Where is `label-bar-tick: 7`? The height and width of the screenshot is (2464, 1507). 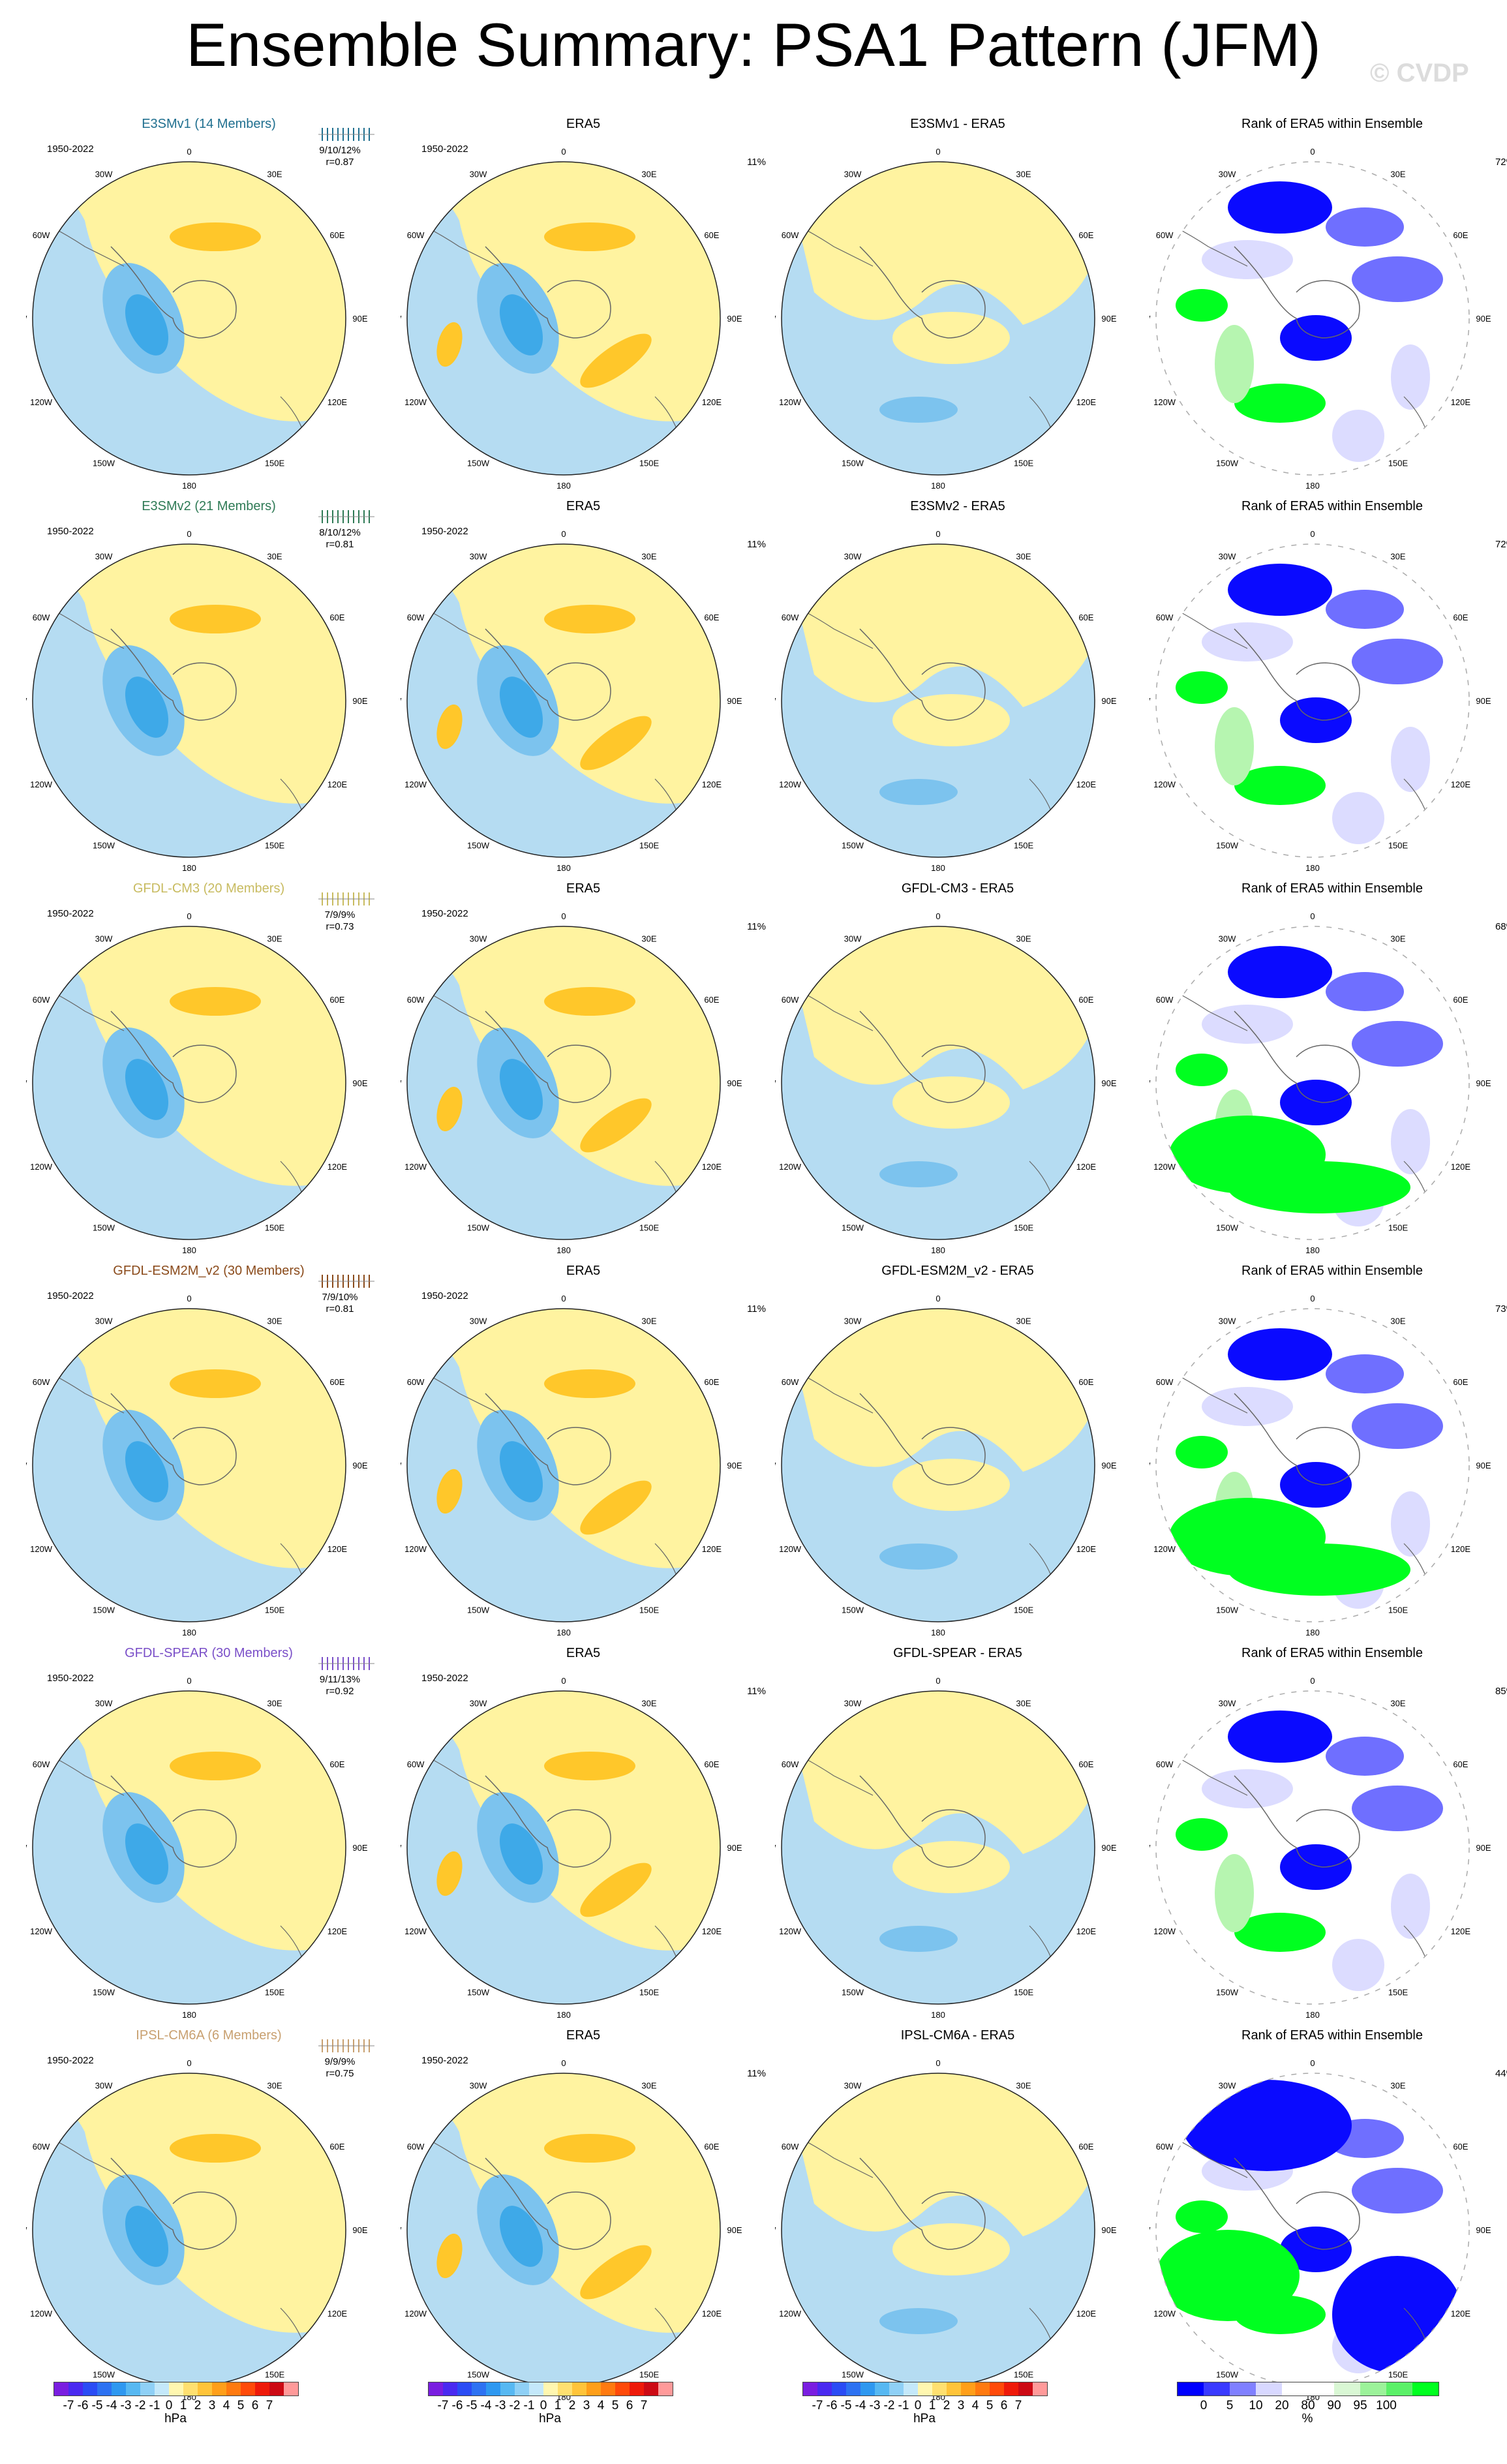
label-bar-tick: 7 is located at coordinates (269, 2405).